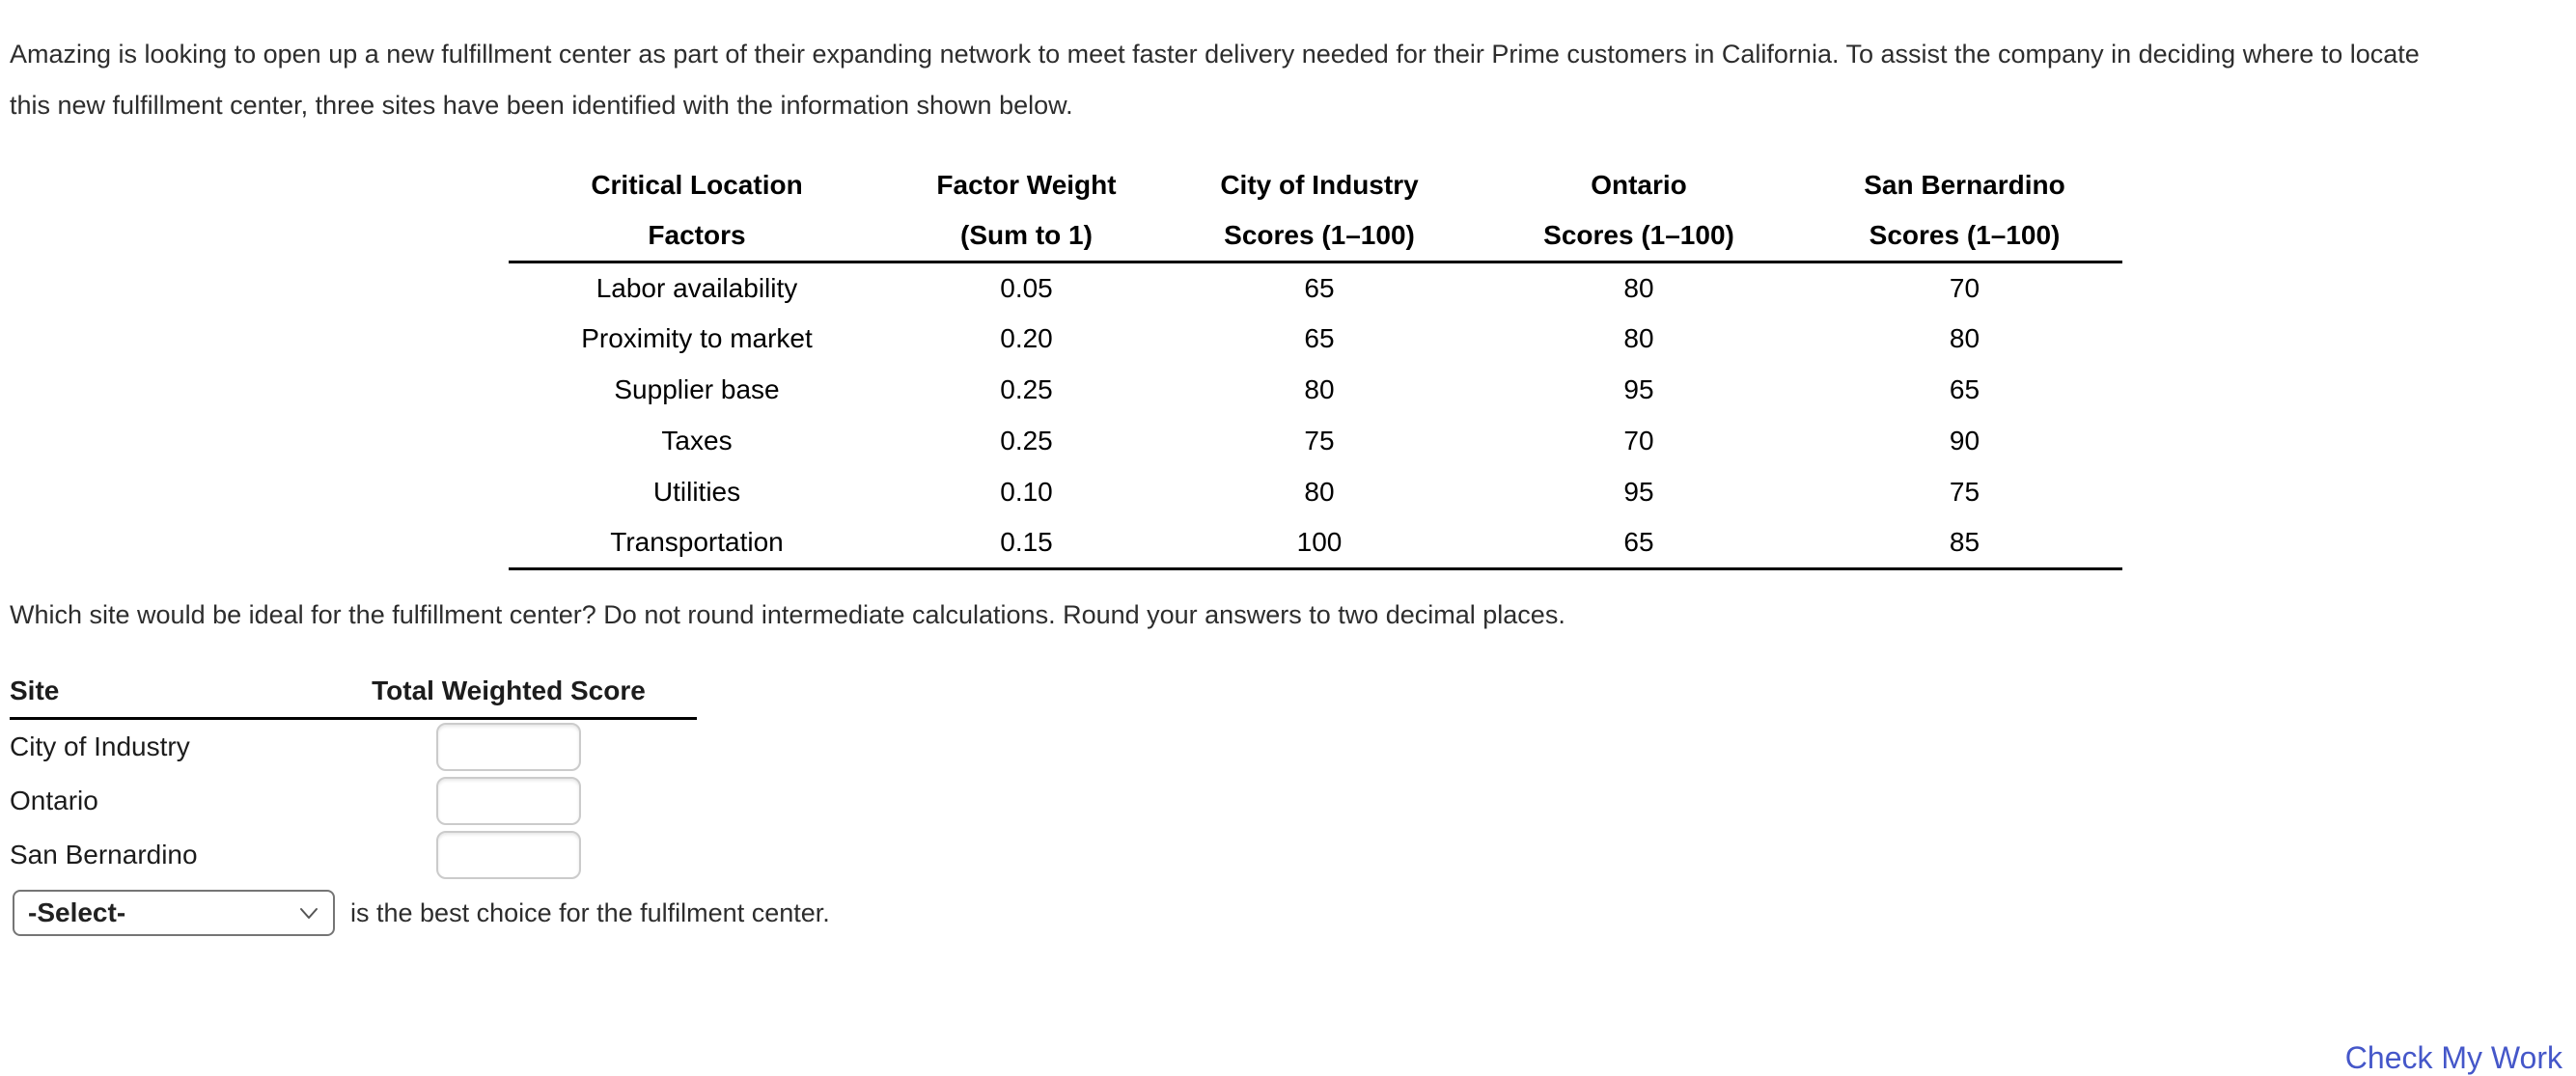  What do you see at coordinates (1026, 287) in the screenshot?
I see `weight-cell: 0.05` at bounding box center [1026, 287].